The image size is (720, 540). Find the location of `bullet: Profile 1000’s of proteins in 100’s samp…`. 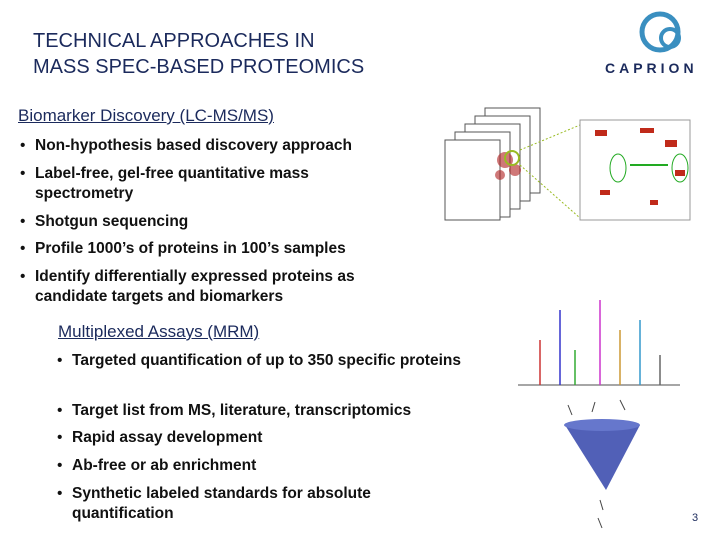

bullet: Profile 1000’s of proteins in 100’s samp… is located at coordinates (227, 249).